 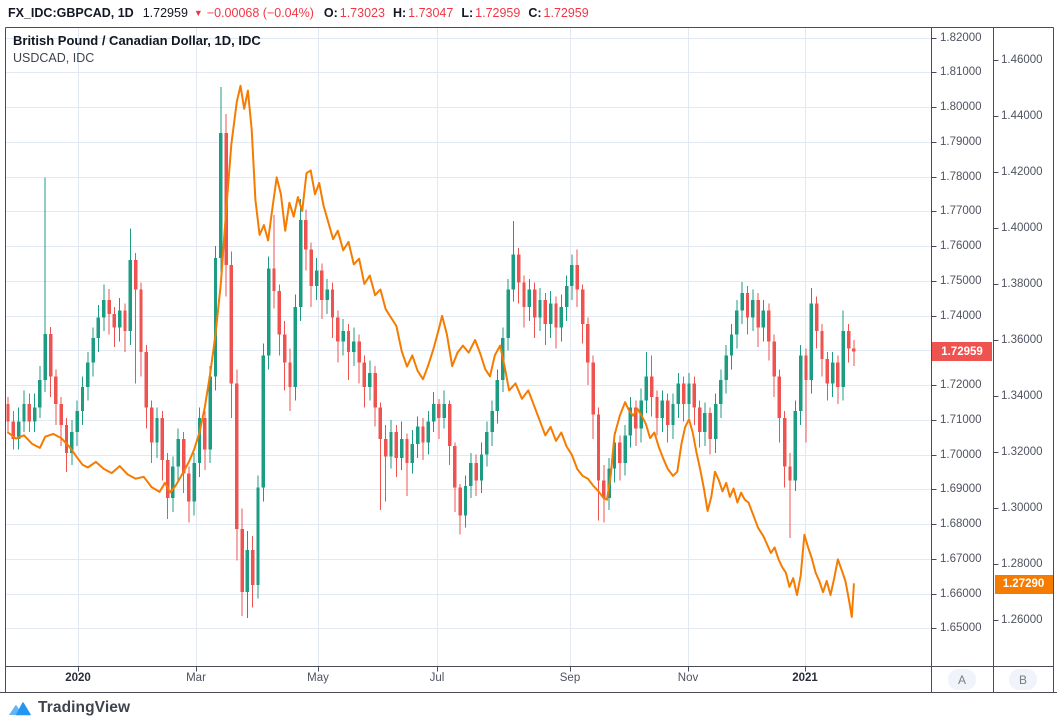 What do you see at coordinates (1023, 584) in the screenshot?
I see `last-price-badge-usdcad: 1.27290` at bounding box center [1023, 584].